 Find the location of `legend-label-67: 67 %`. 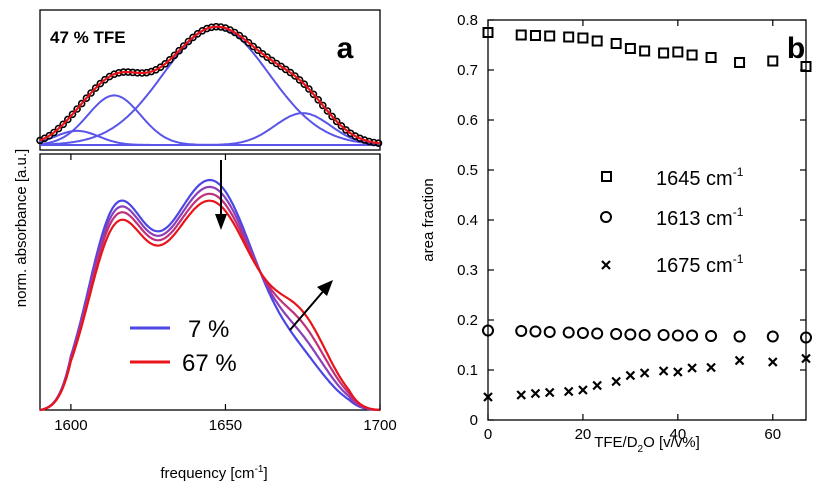

legend-label-67: 67 % is located at coordinates (209, 363).